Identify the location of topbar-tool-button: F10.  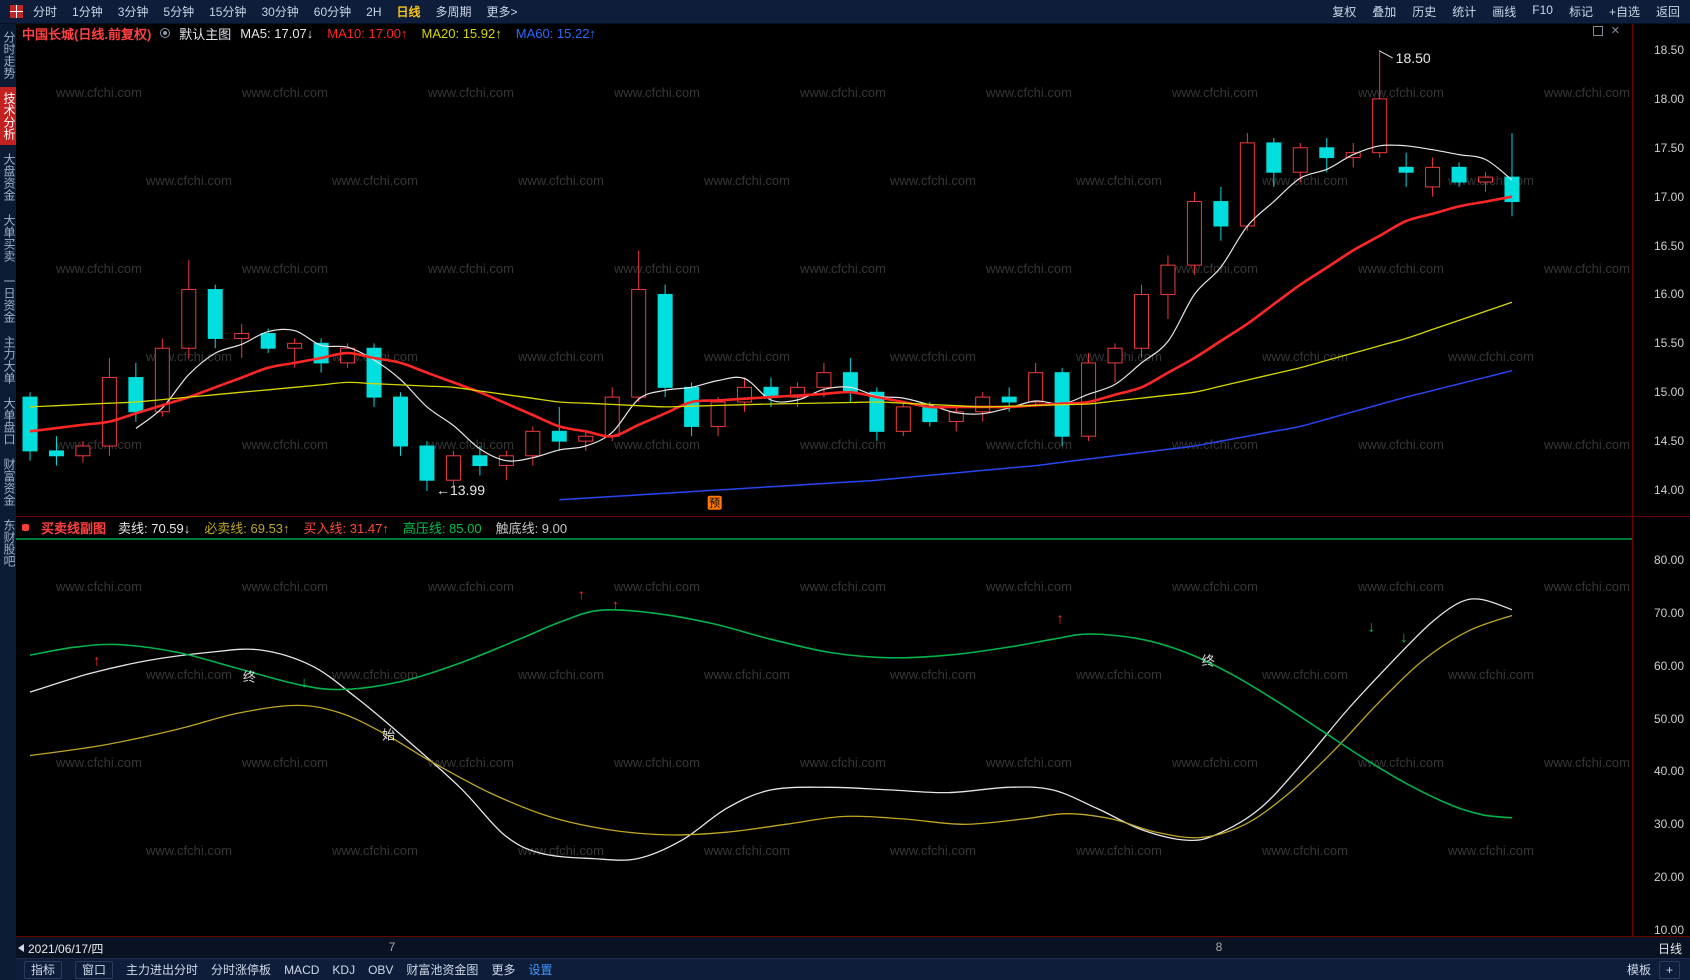
(1542, 10).